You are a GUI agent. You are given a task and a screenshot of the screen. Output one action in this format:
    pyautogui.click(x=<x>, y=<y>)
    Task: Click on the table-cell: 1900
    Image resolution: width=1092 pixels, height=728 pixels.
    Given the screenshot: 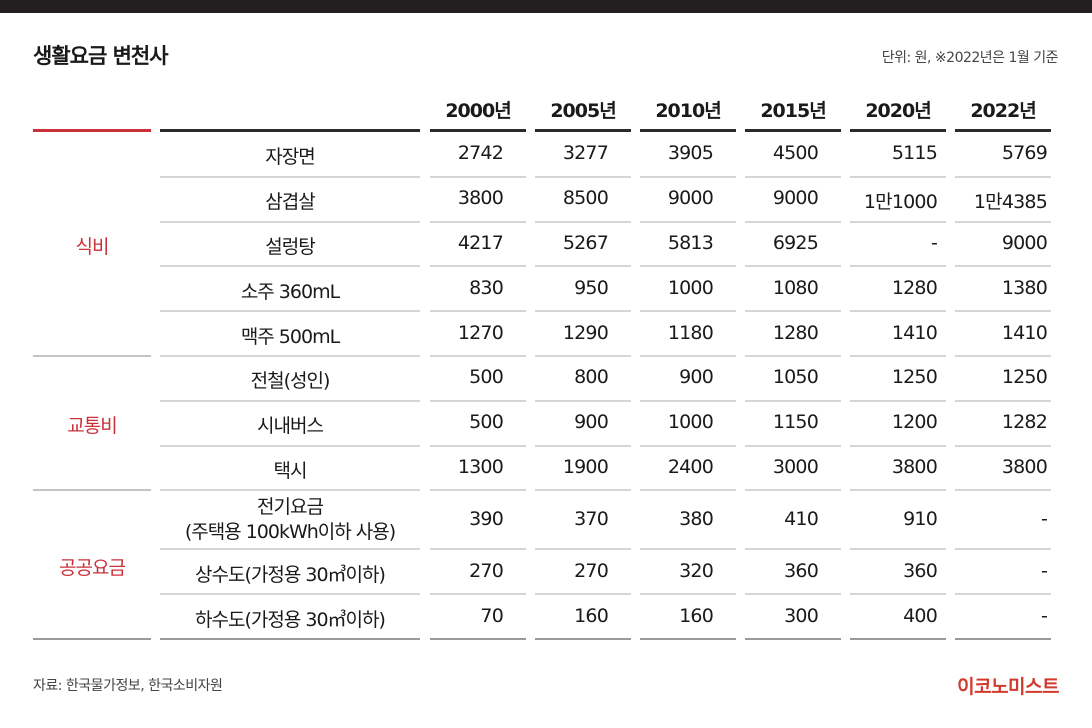 What is the action you would take?
    pyautogui.click(x=585, y=467)
    